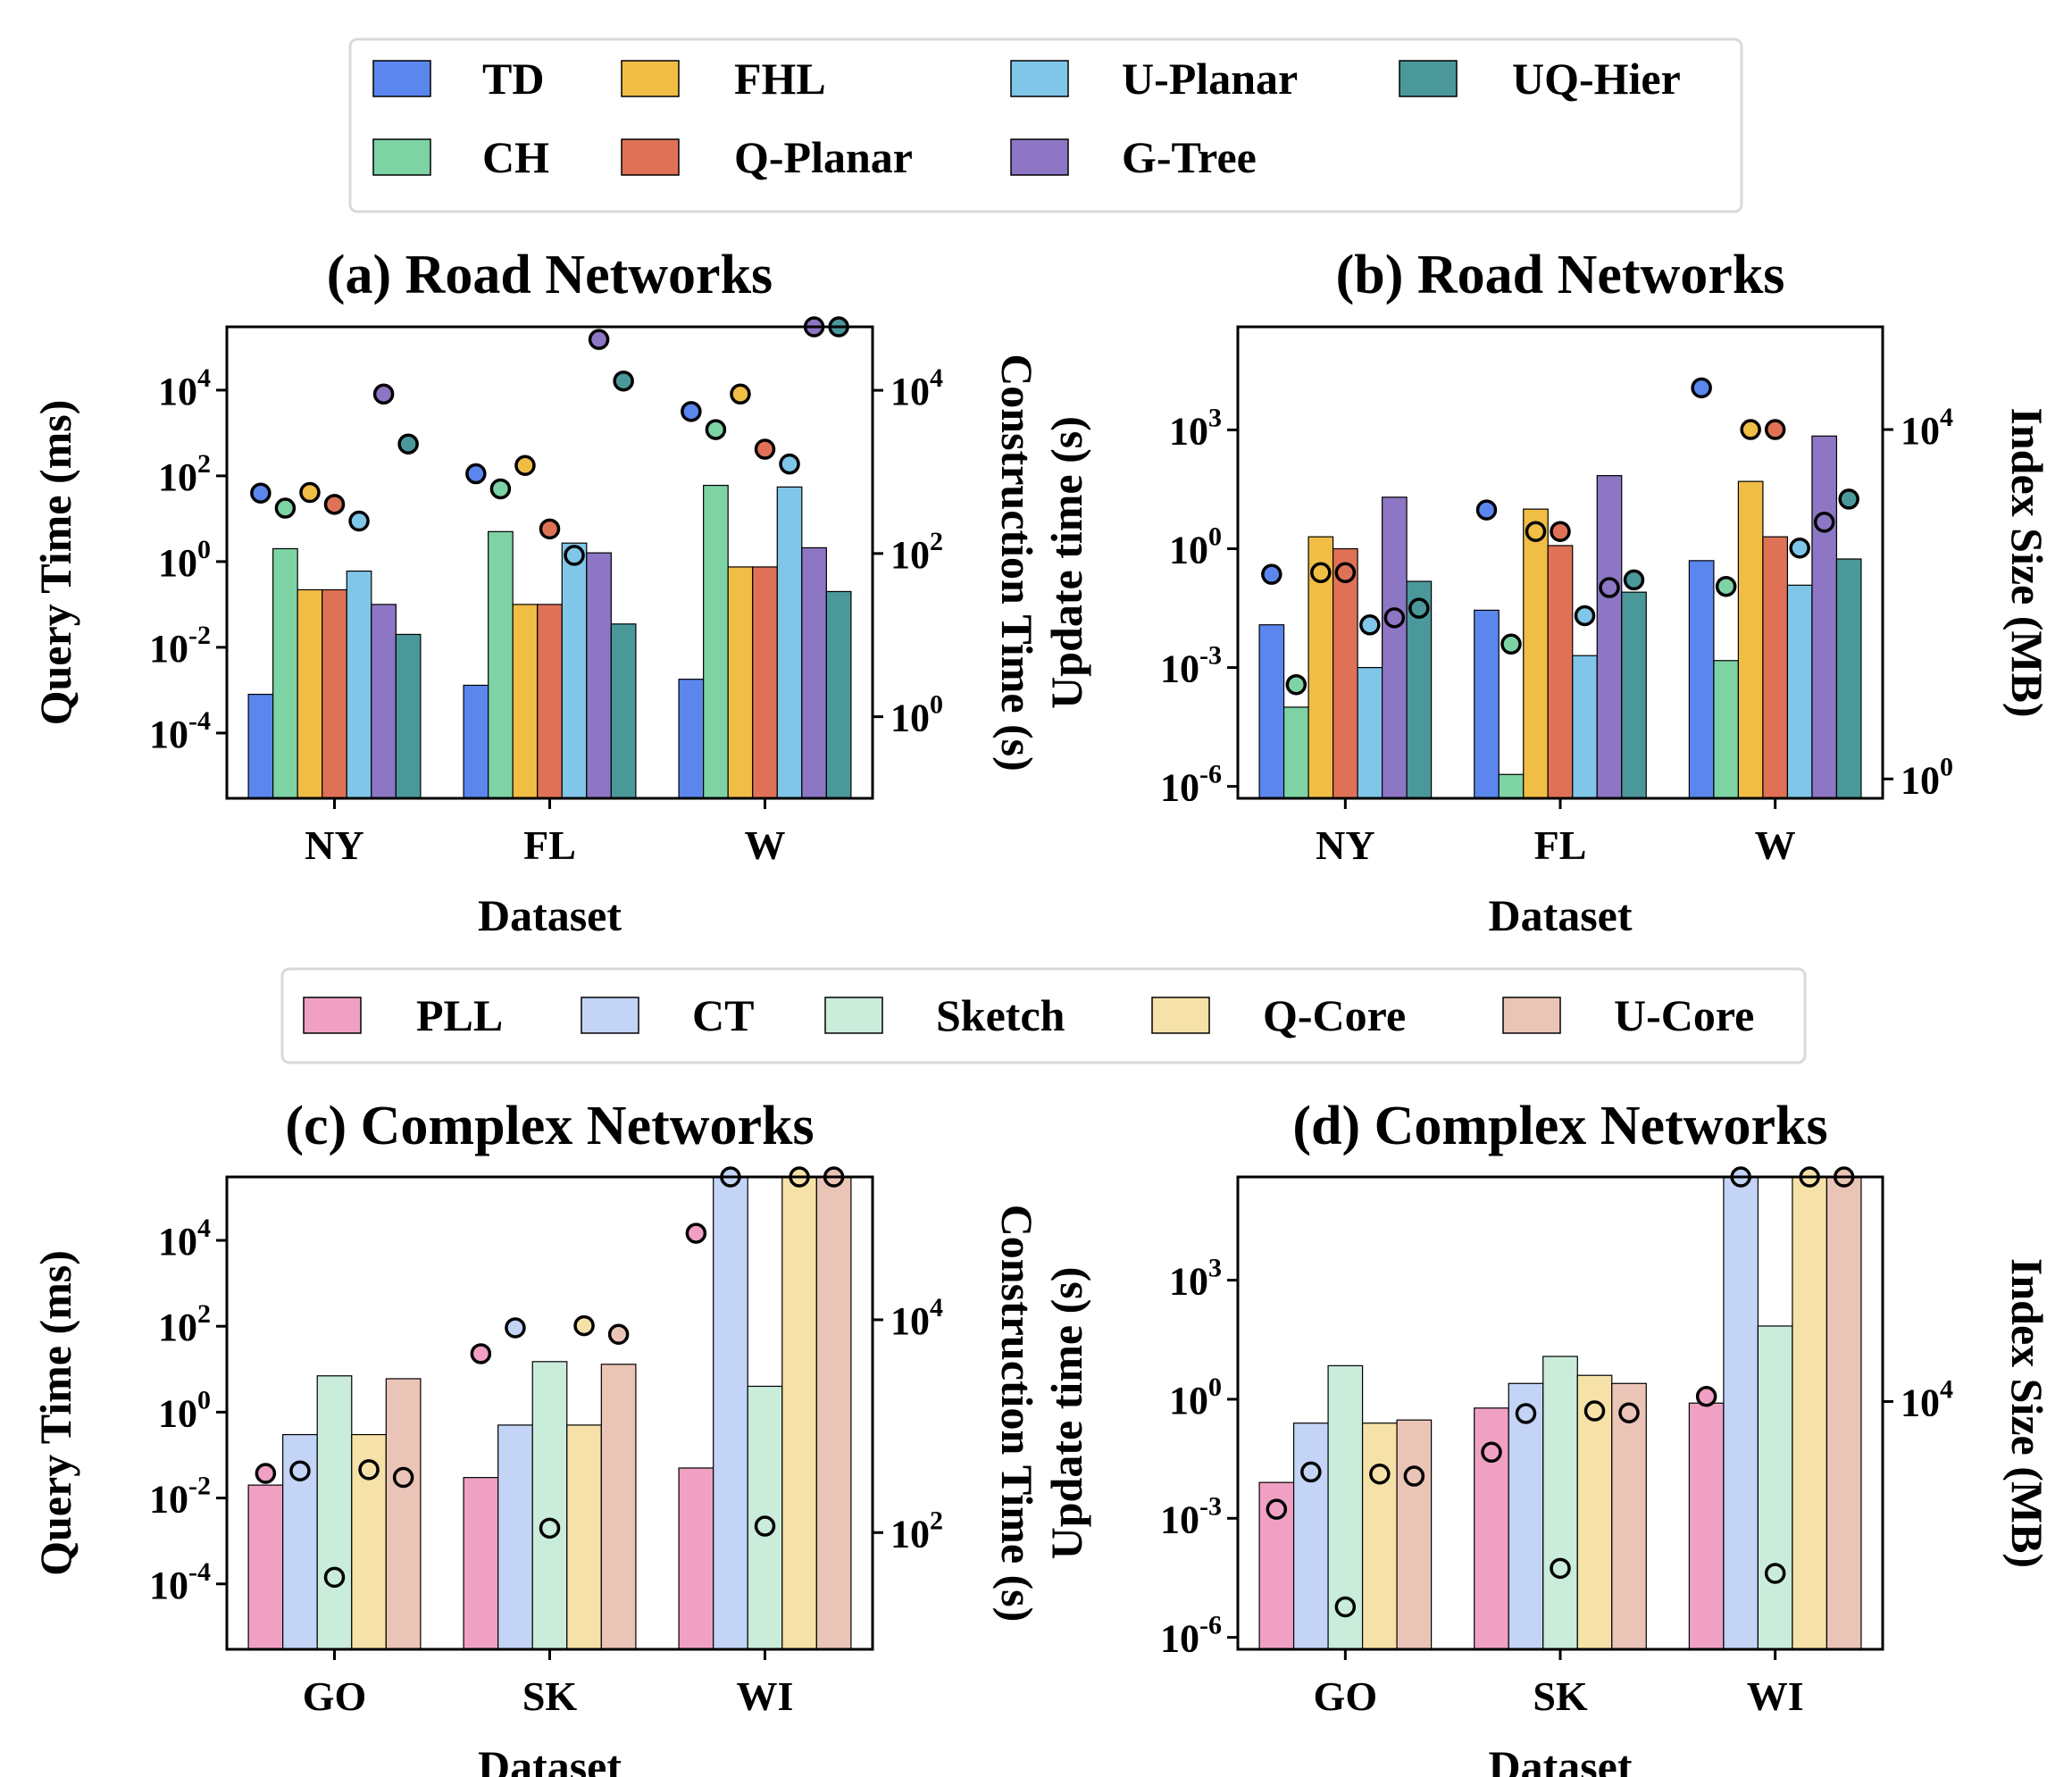 The image size is (2072, 1777). Describe the element at coordinates (917, 552) in the screenshot. I see `y2-tick-label: 10²` at that location.